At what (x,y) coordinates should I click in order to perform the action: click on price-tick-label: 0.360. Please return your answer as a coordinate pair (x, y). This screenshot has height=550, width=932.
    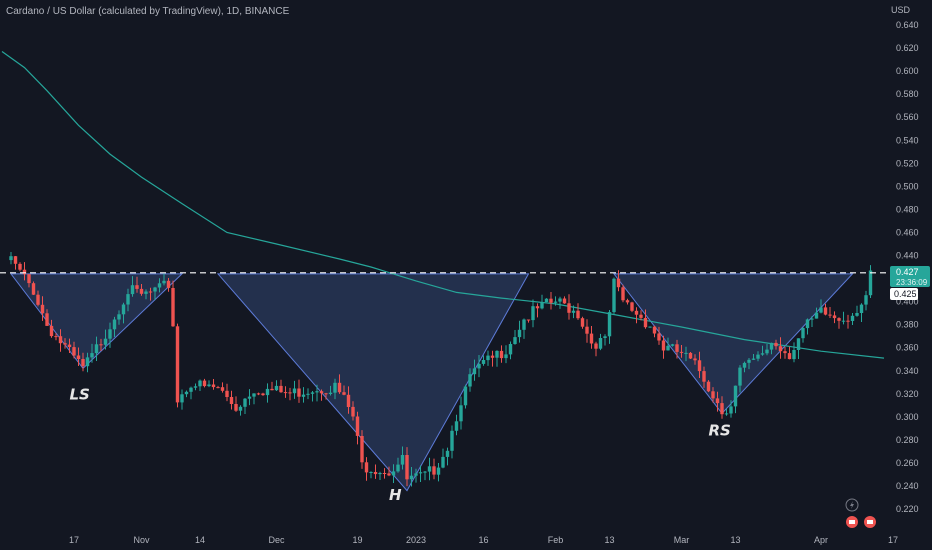
    Looking at the image, I should click on (907, 348).